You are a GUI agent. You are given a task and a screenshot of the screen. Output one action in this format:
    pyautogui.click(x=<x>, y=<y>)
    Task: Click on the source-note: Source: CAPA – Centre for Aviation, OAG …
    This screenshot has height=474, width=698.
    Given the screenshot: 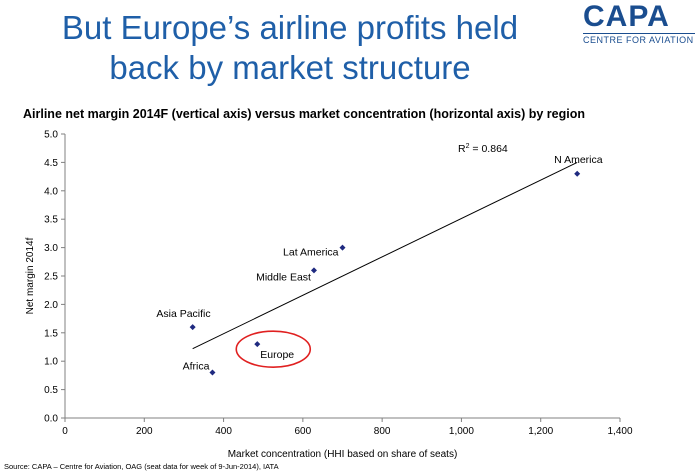 What is the action you would take?
    pyautogui.click(x=141, y=466)
    